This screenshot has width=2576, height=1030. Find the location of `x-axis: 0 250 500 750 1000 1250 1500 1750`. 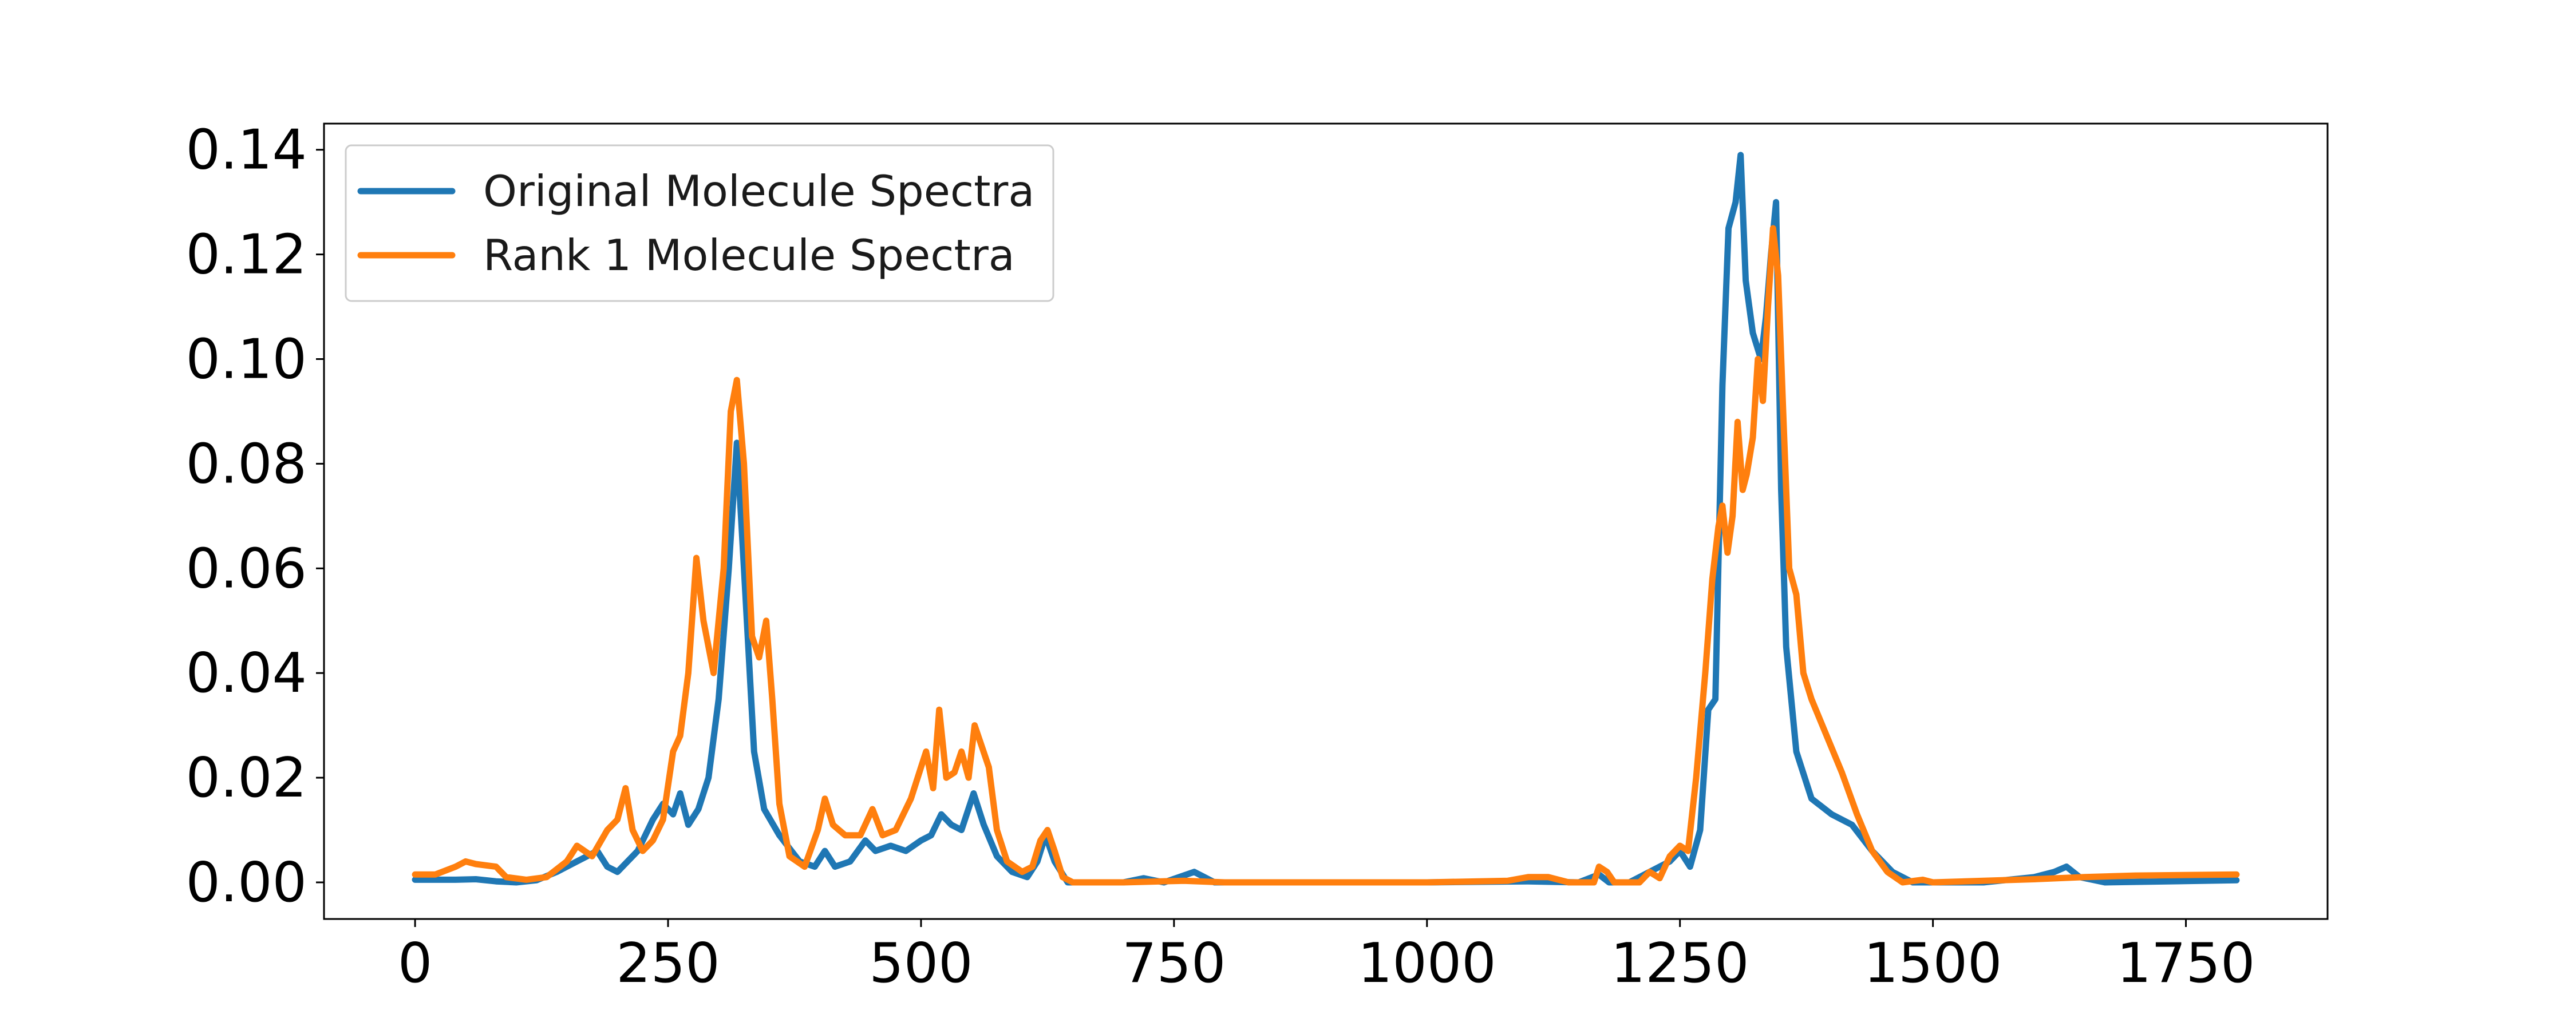

x-axis: 0 250 500 750 1000 1250 1500 1750 is located at coordinates (1326, 957).